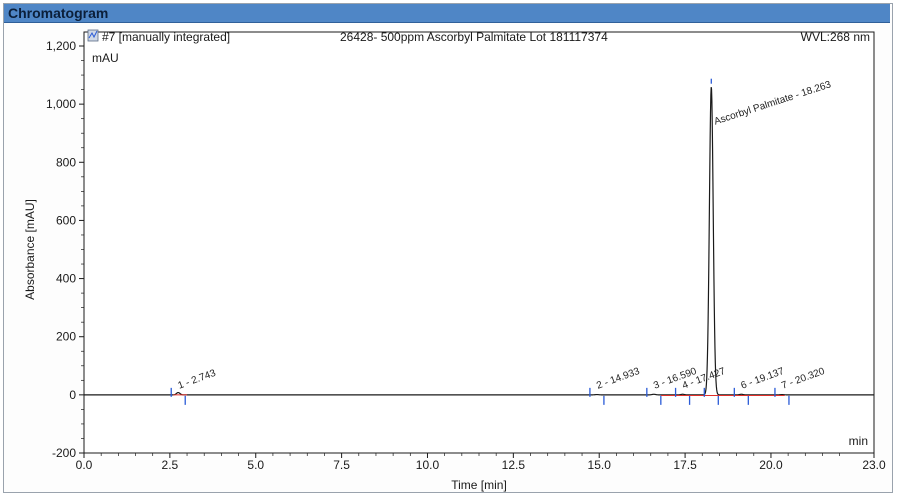 Image resolution: width=898 pixels, height=496 pixels. What do you see at coordinates (84, 465) in the screenshot?
I see `x-tick-label: 0.0` at bounding box center [84, 465].